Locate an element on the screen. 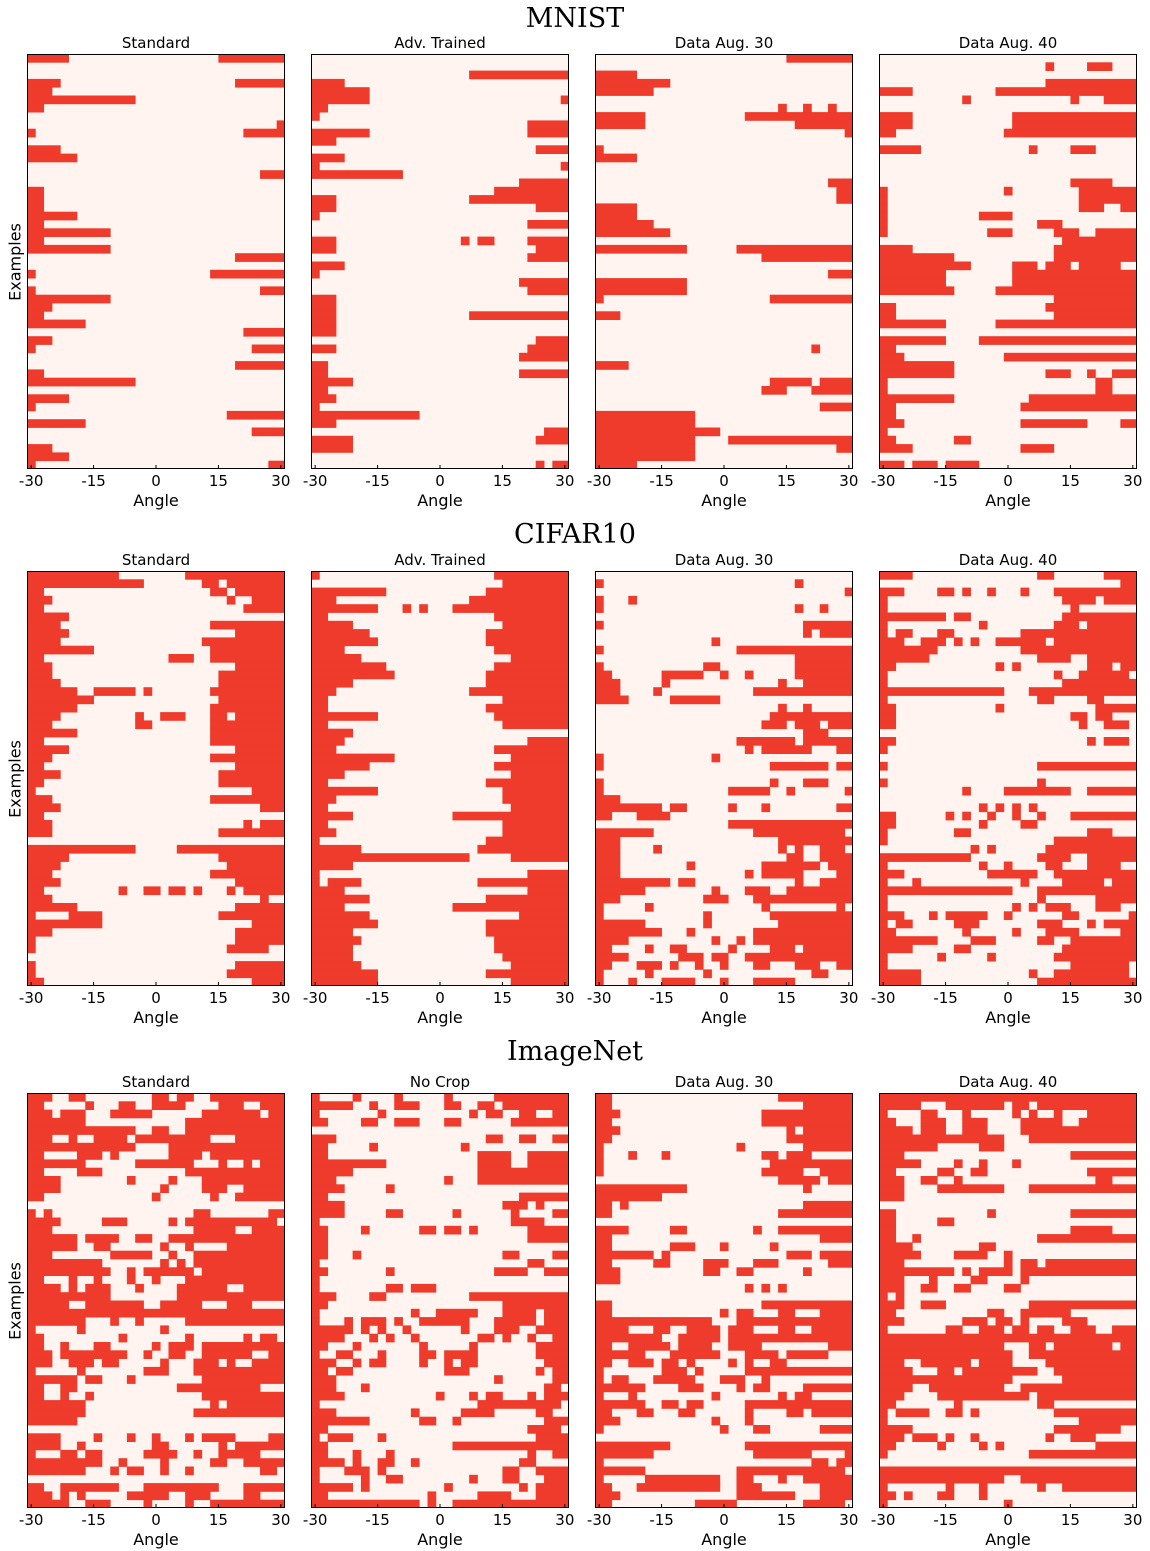 The image size is (1150, 1551). x-tick-label: -15 is located at coordinates (377, 1520).